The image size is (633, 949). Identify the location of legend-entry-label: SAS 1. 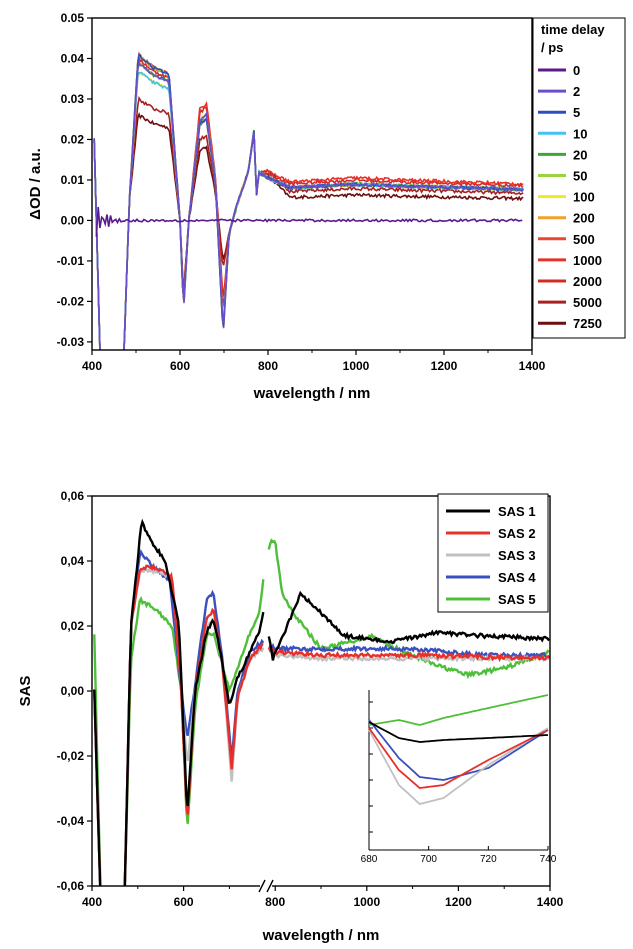
(517, 511).